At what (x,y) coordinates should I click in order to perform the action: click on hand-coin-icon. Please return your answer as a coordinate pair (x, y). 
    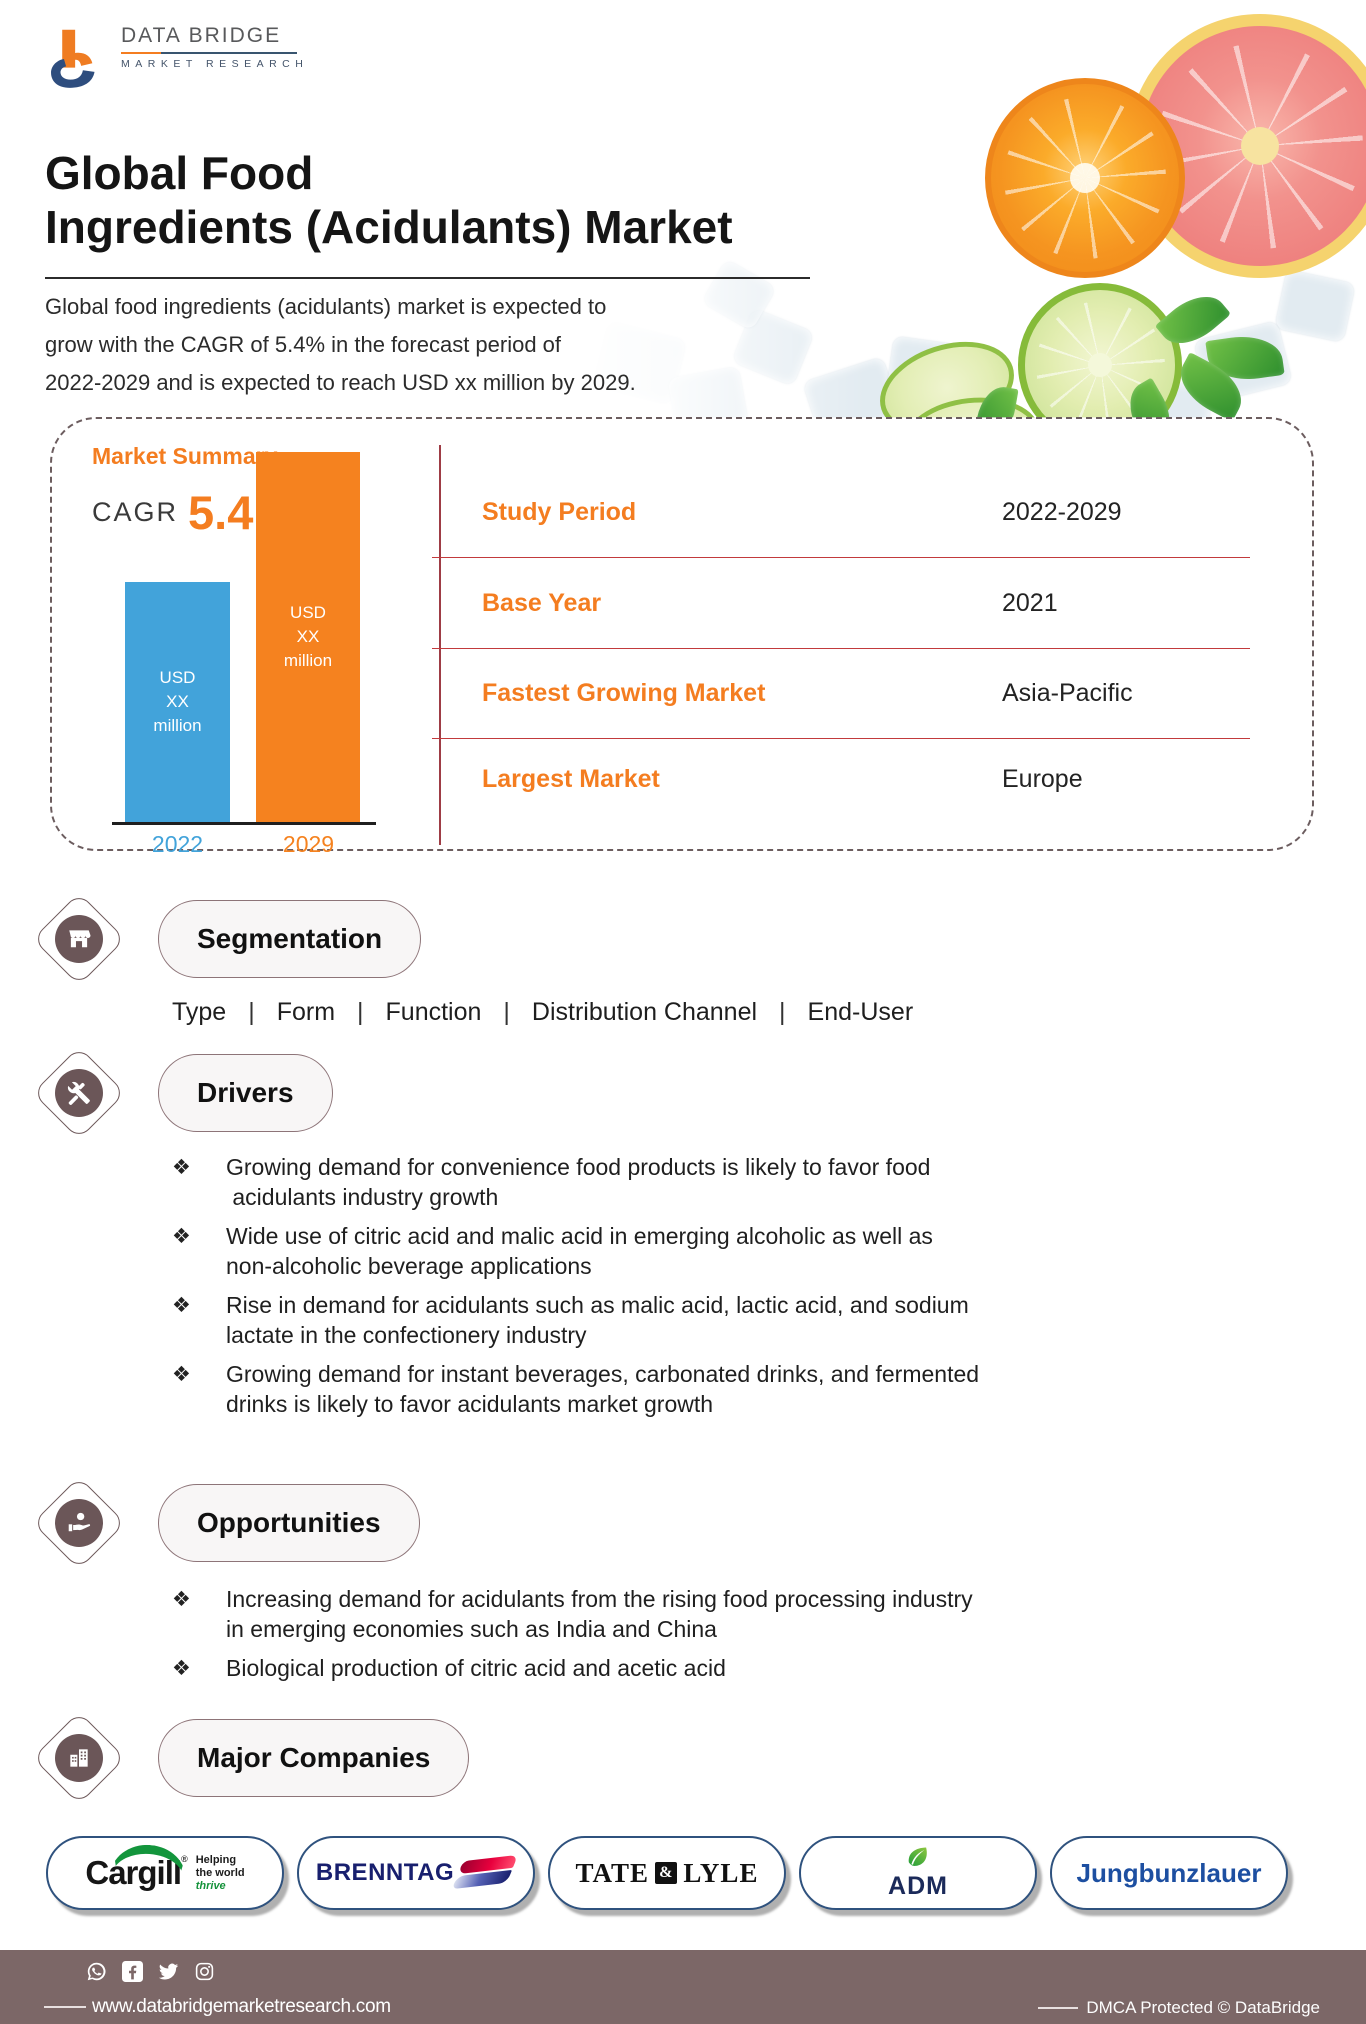
    Looking at the image, I should click on (79, 1523).